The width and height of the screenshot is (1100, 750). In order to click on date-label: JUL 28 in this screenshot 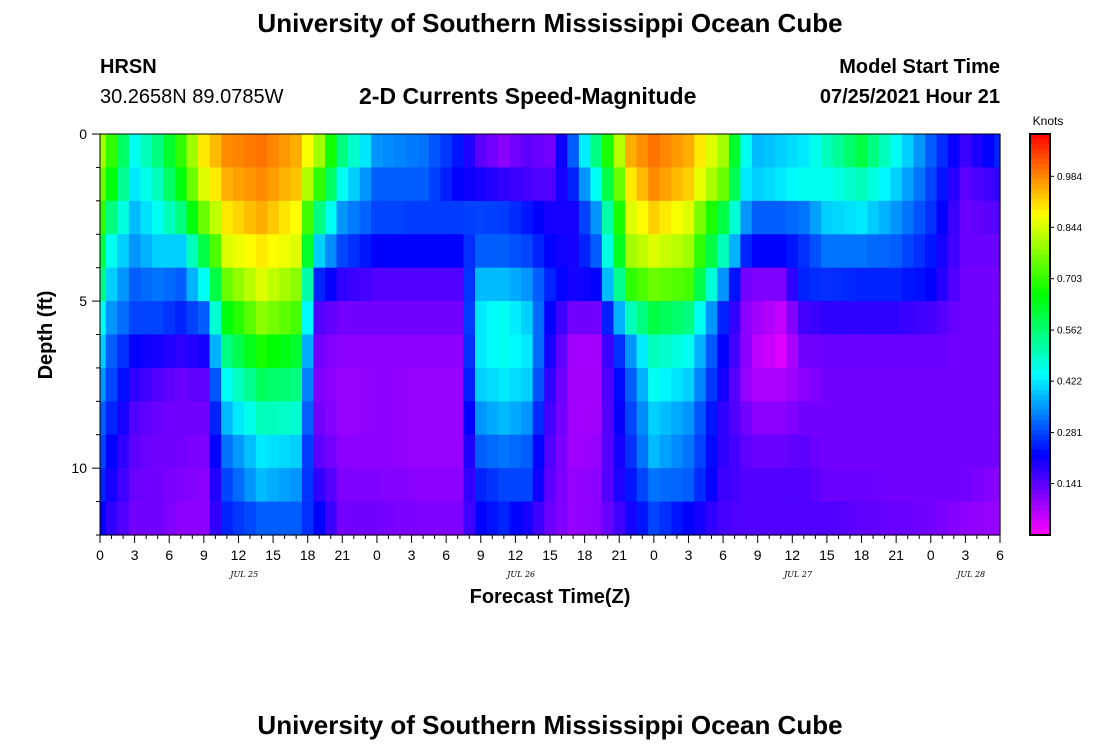, I will do `click(970, 574)`.